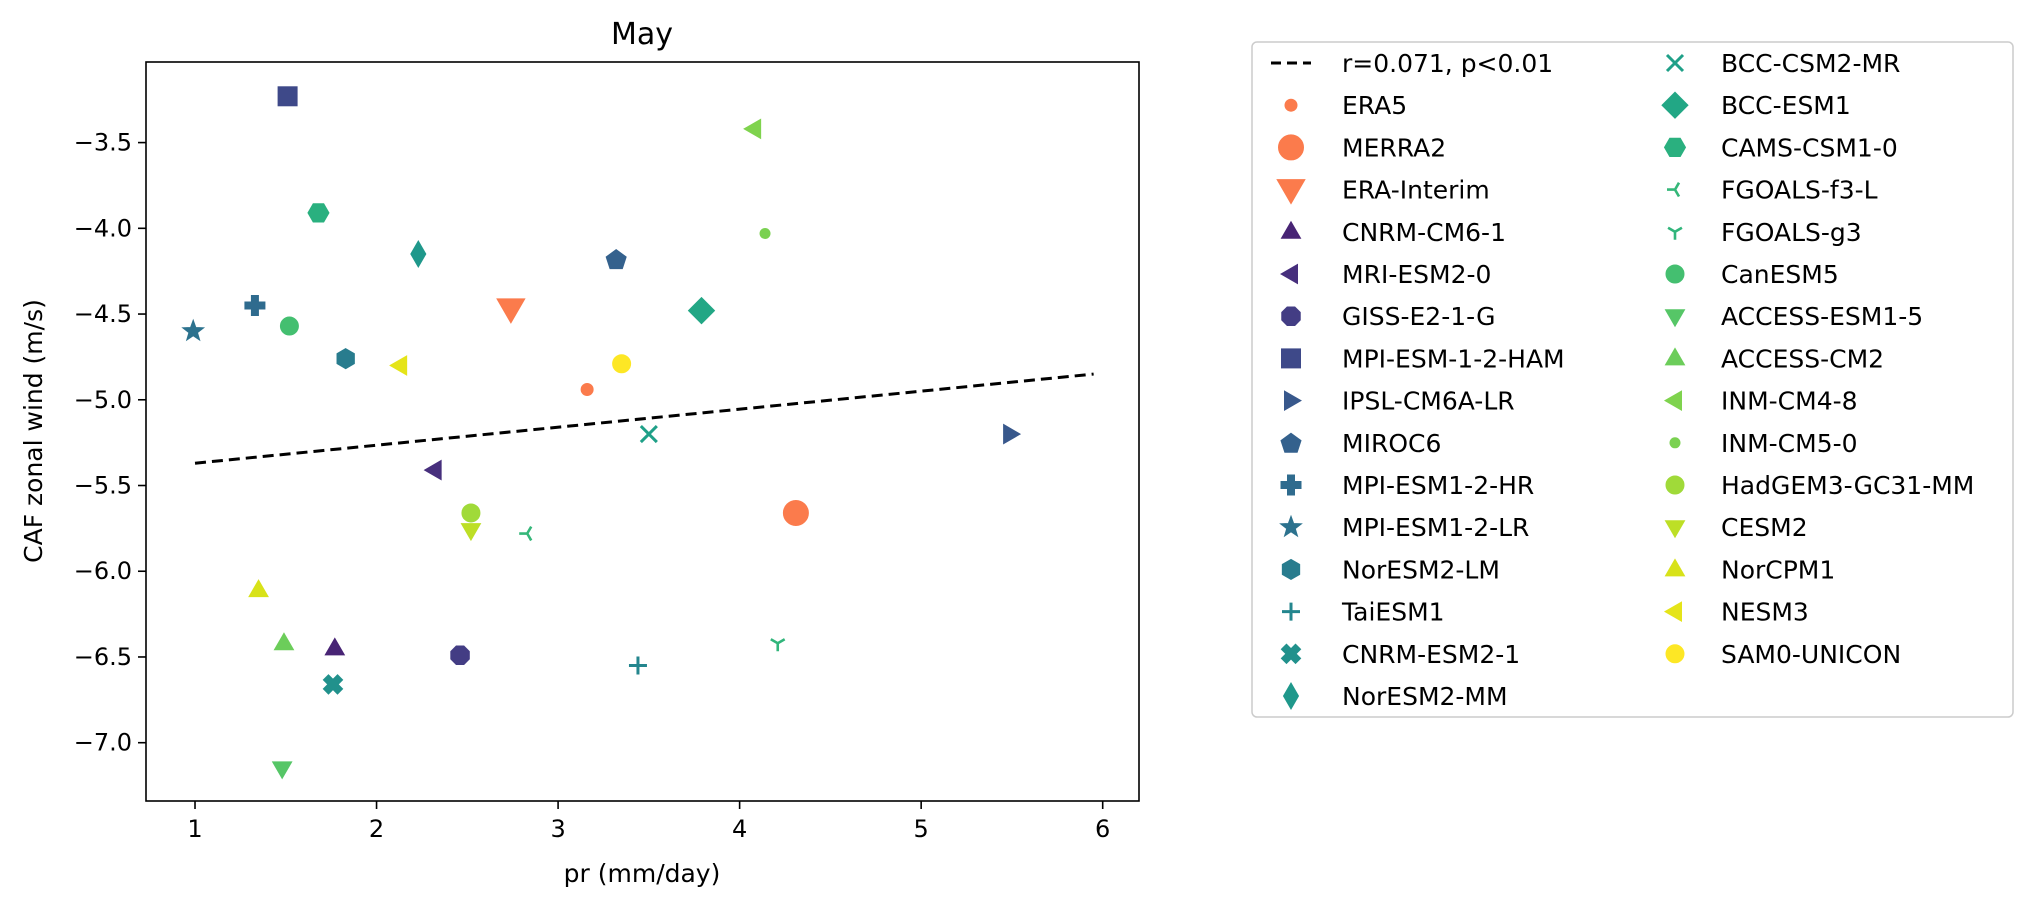 The width and height of the screenshot is (2033, 908). What do you see at coordinates (1847, 485) in the screenshot?
I see `legend-label: HadGEM3-GC31-MM` at bounding box center [1847, 485].